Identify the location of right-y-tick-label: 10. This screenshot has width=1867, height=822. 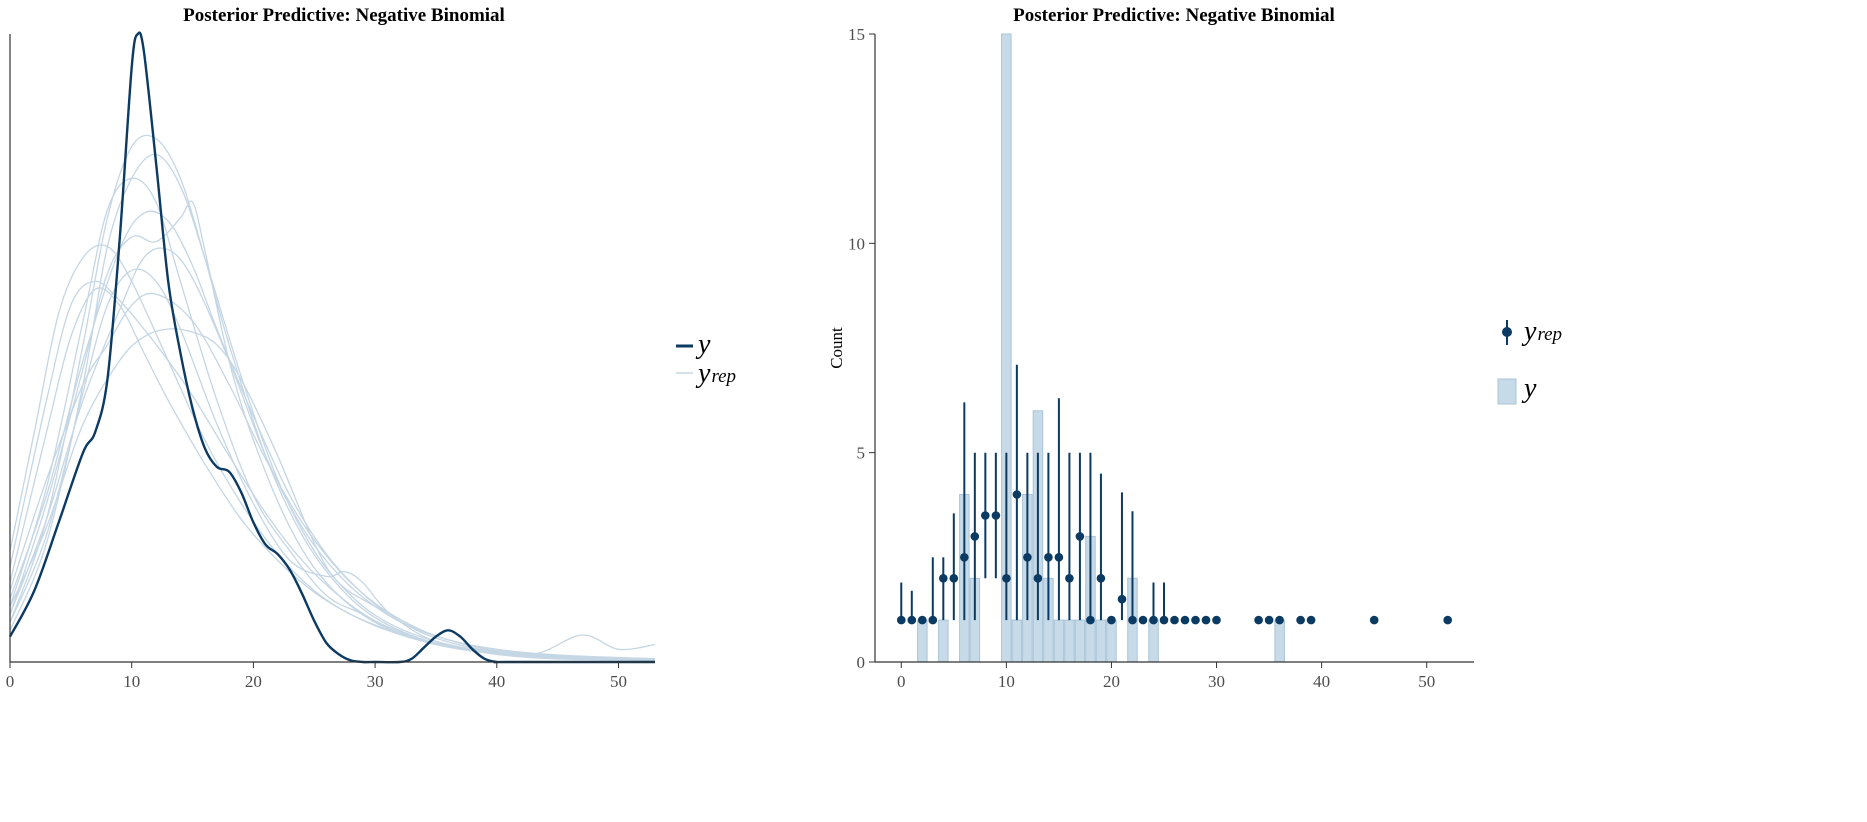
(856, 243).